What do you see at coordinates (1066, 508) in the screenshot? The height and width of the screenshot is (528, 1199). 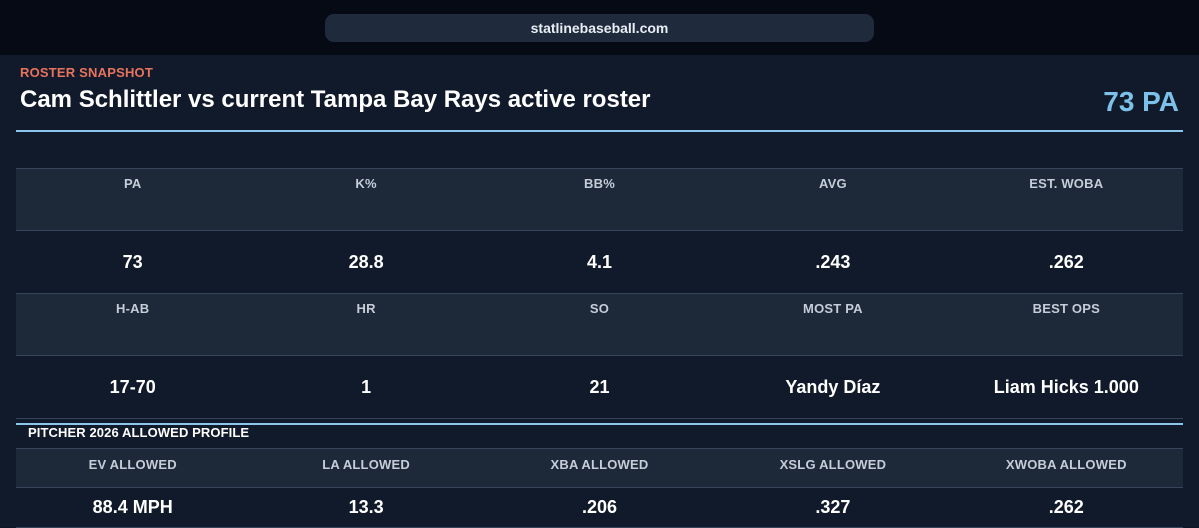 I see `profile-value-xwoba: .262` at bounding box center [1066, 508].